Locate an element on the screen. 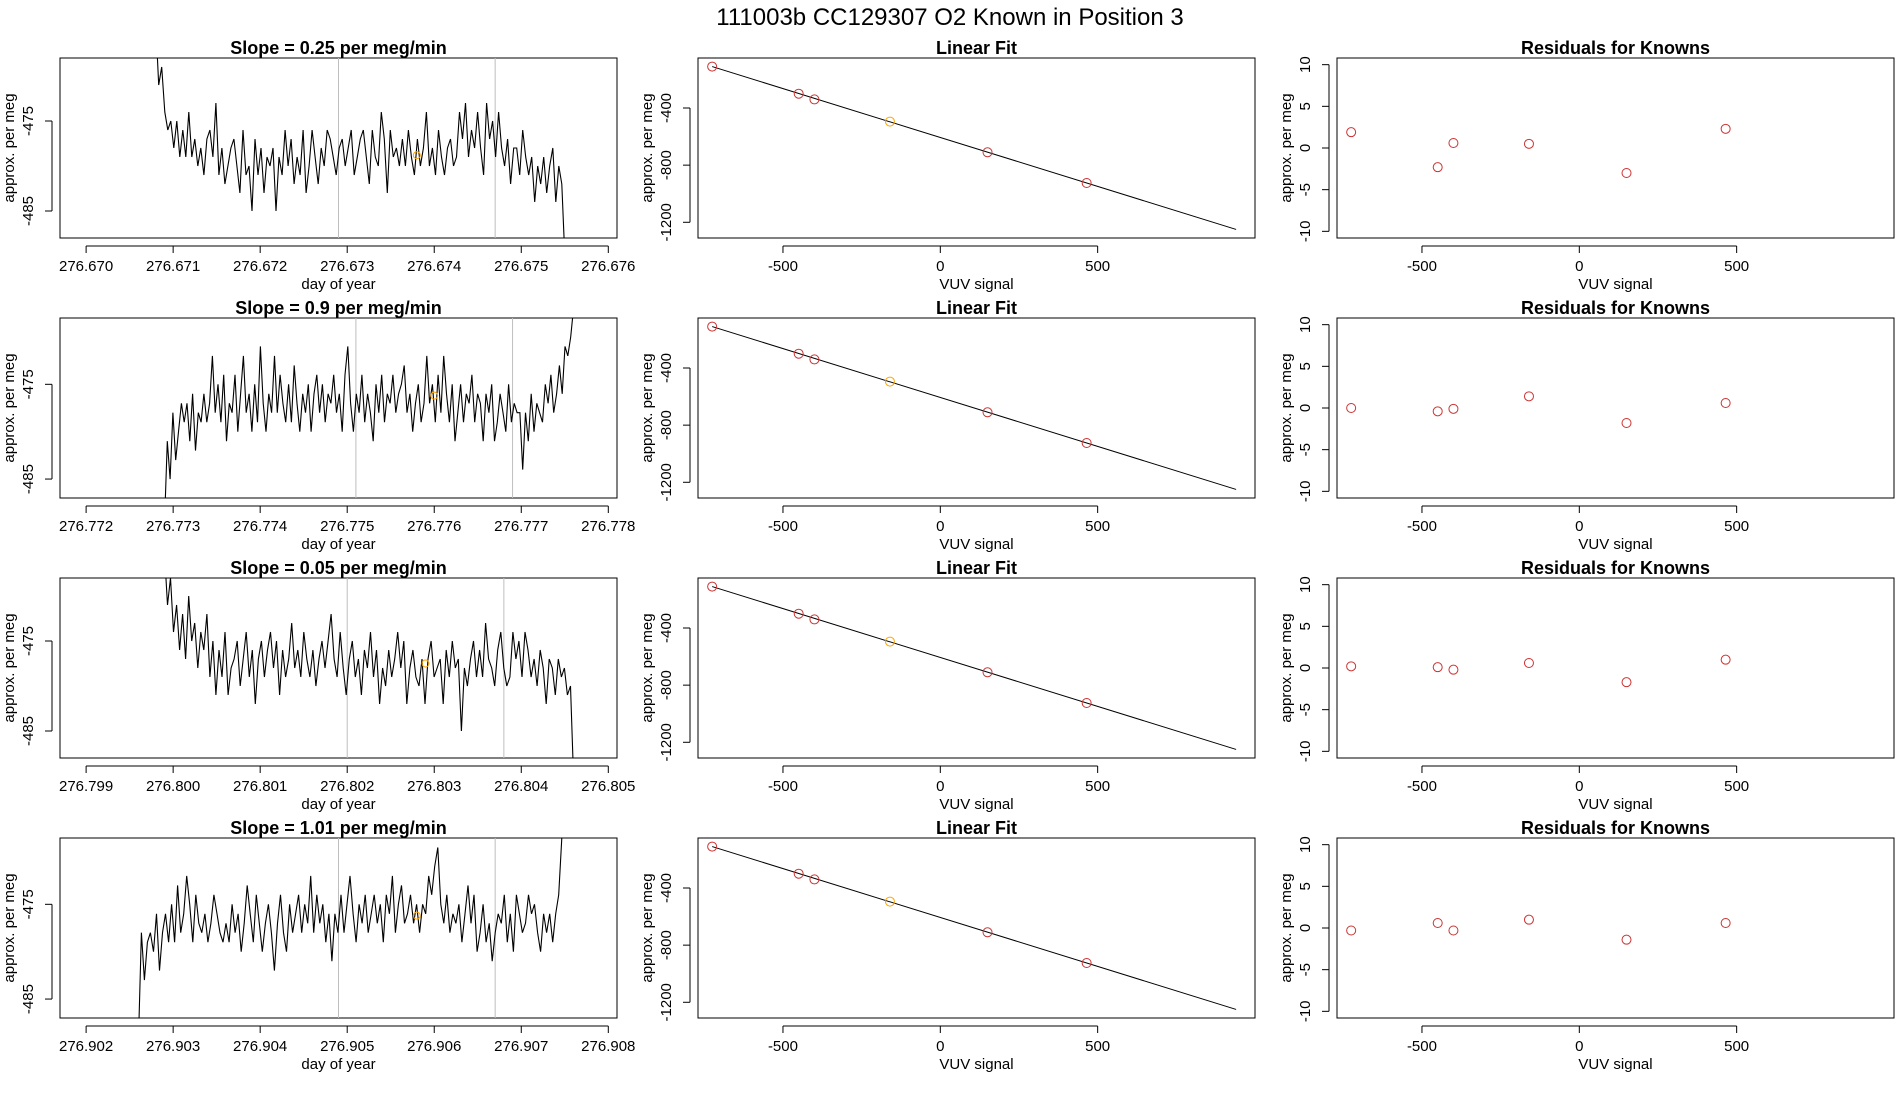 This screenshot has height=1100, width=1900. x-tick-label: 276.674 is located at coordinates (434, 266).